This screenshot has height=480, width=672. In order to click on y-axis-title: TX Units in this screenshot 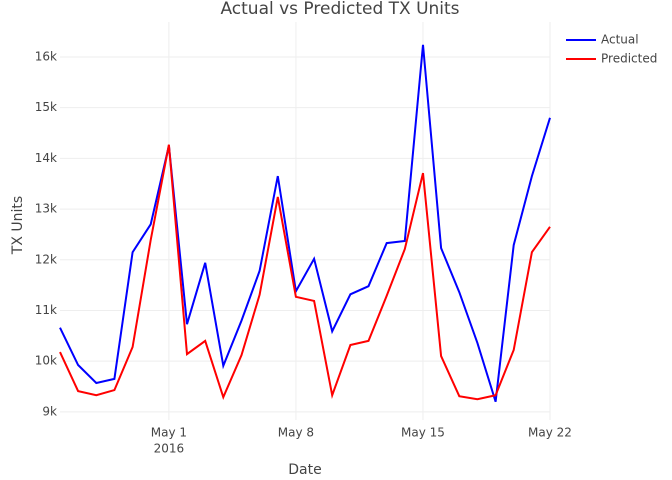, I will do `click(18, 225)`.